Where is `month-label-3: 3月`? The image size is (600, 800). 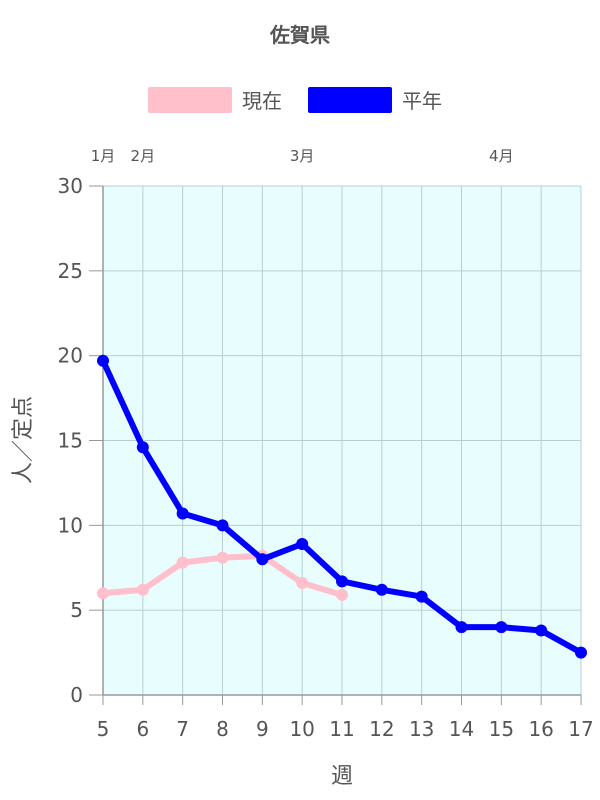 month-label-3: 3月 is located at coordinates (302, 156).